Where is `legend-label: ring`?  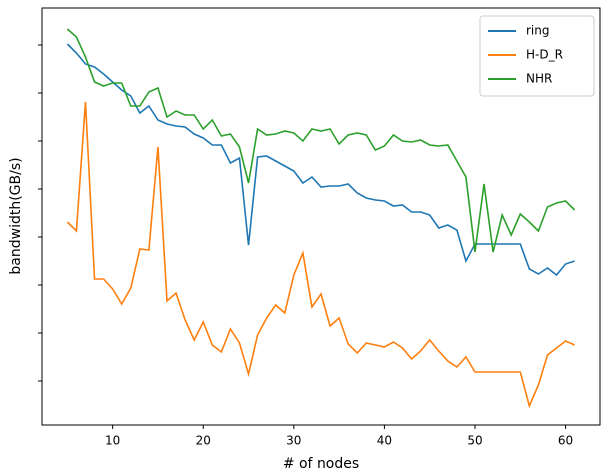
legend-label: ring is located at coordinates (538, 31).